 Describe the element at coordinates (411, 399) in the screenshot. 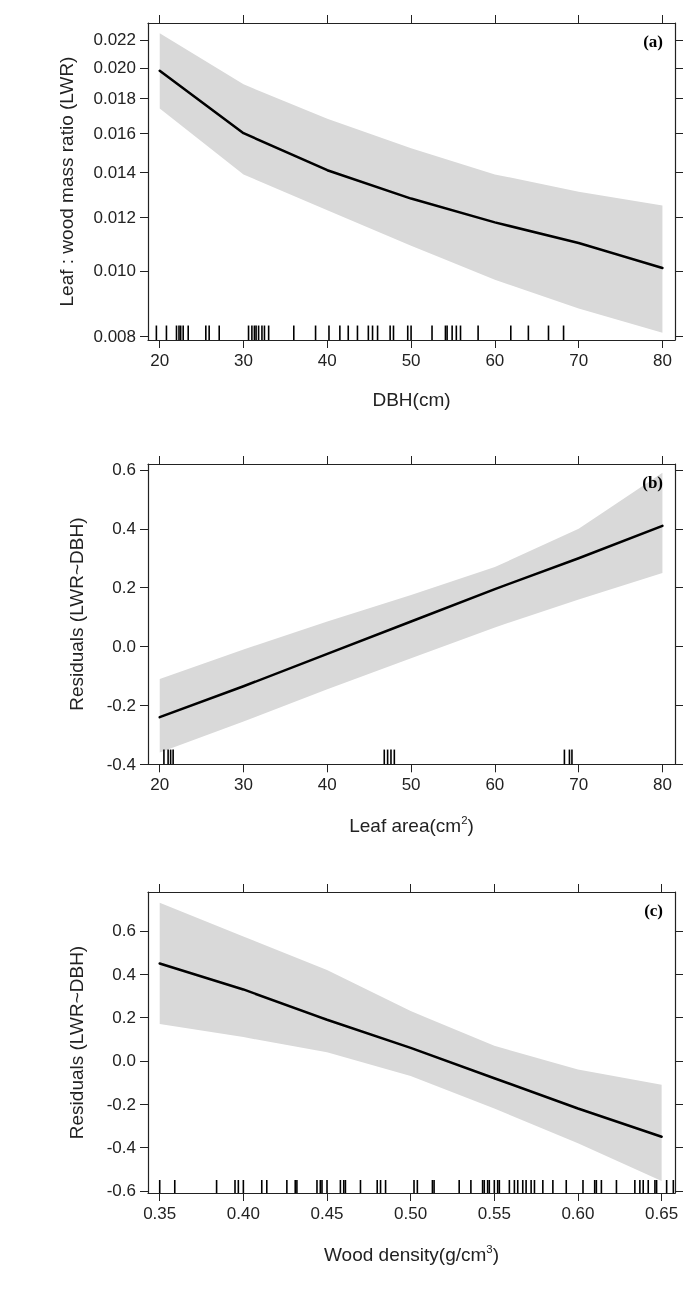

I see `x-axis-title: DBH(cm)` at that location.